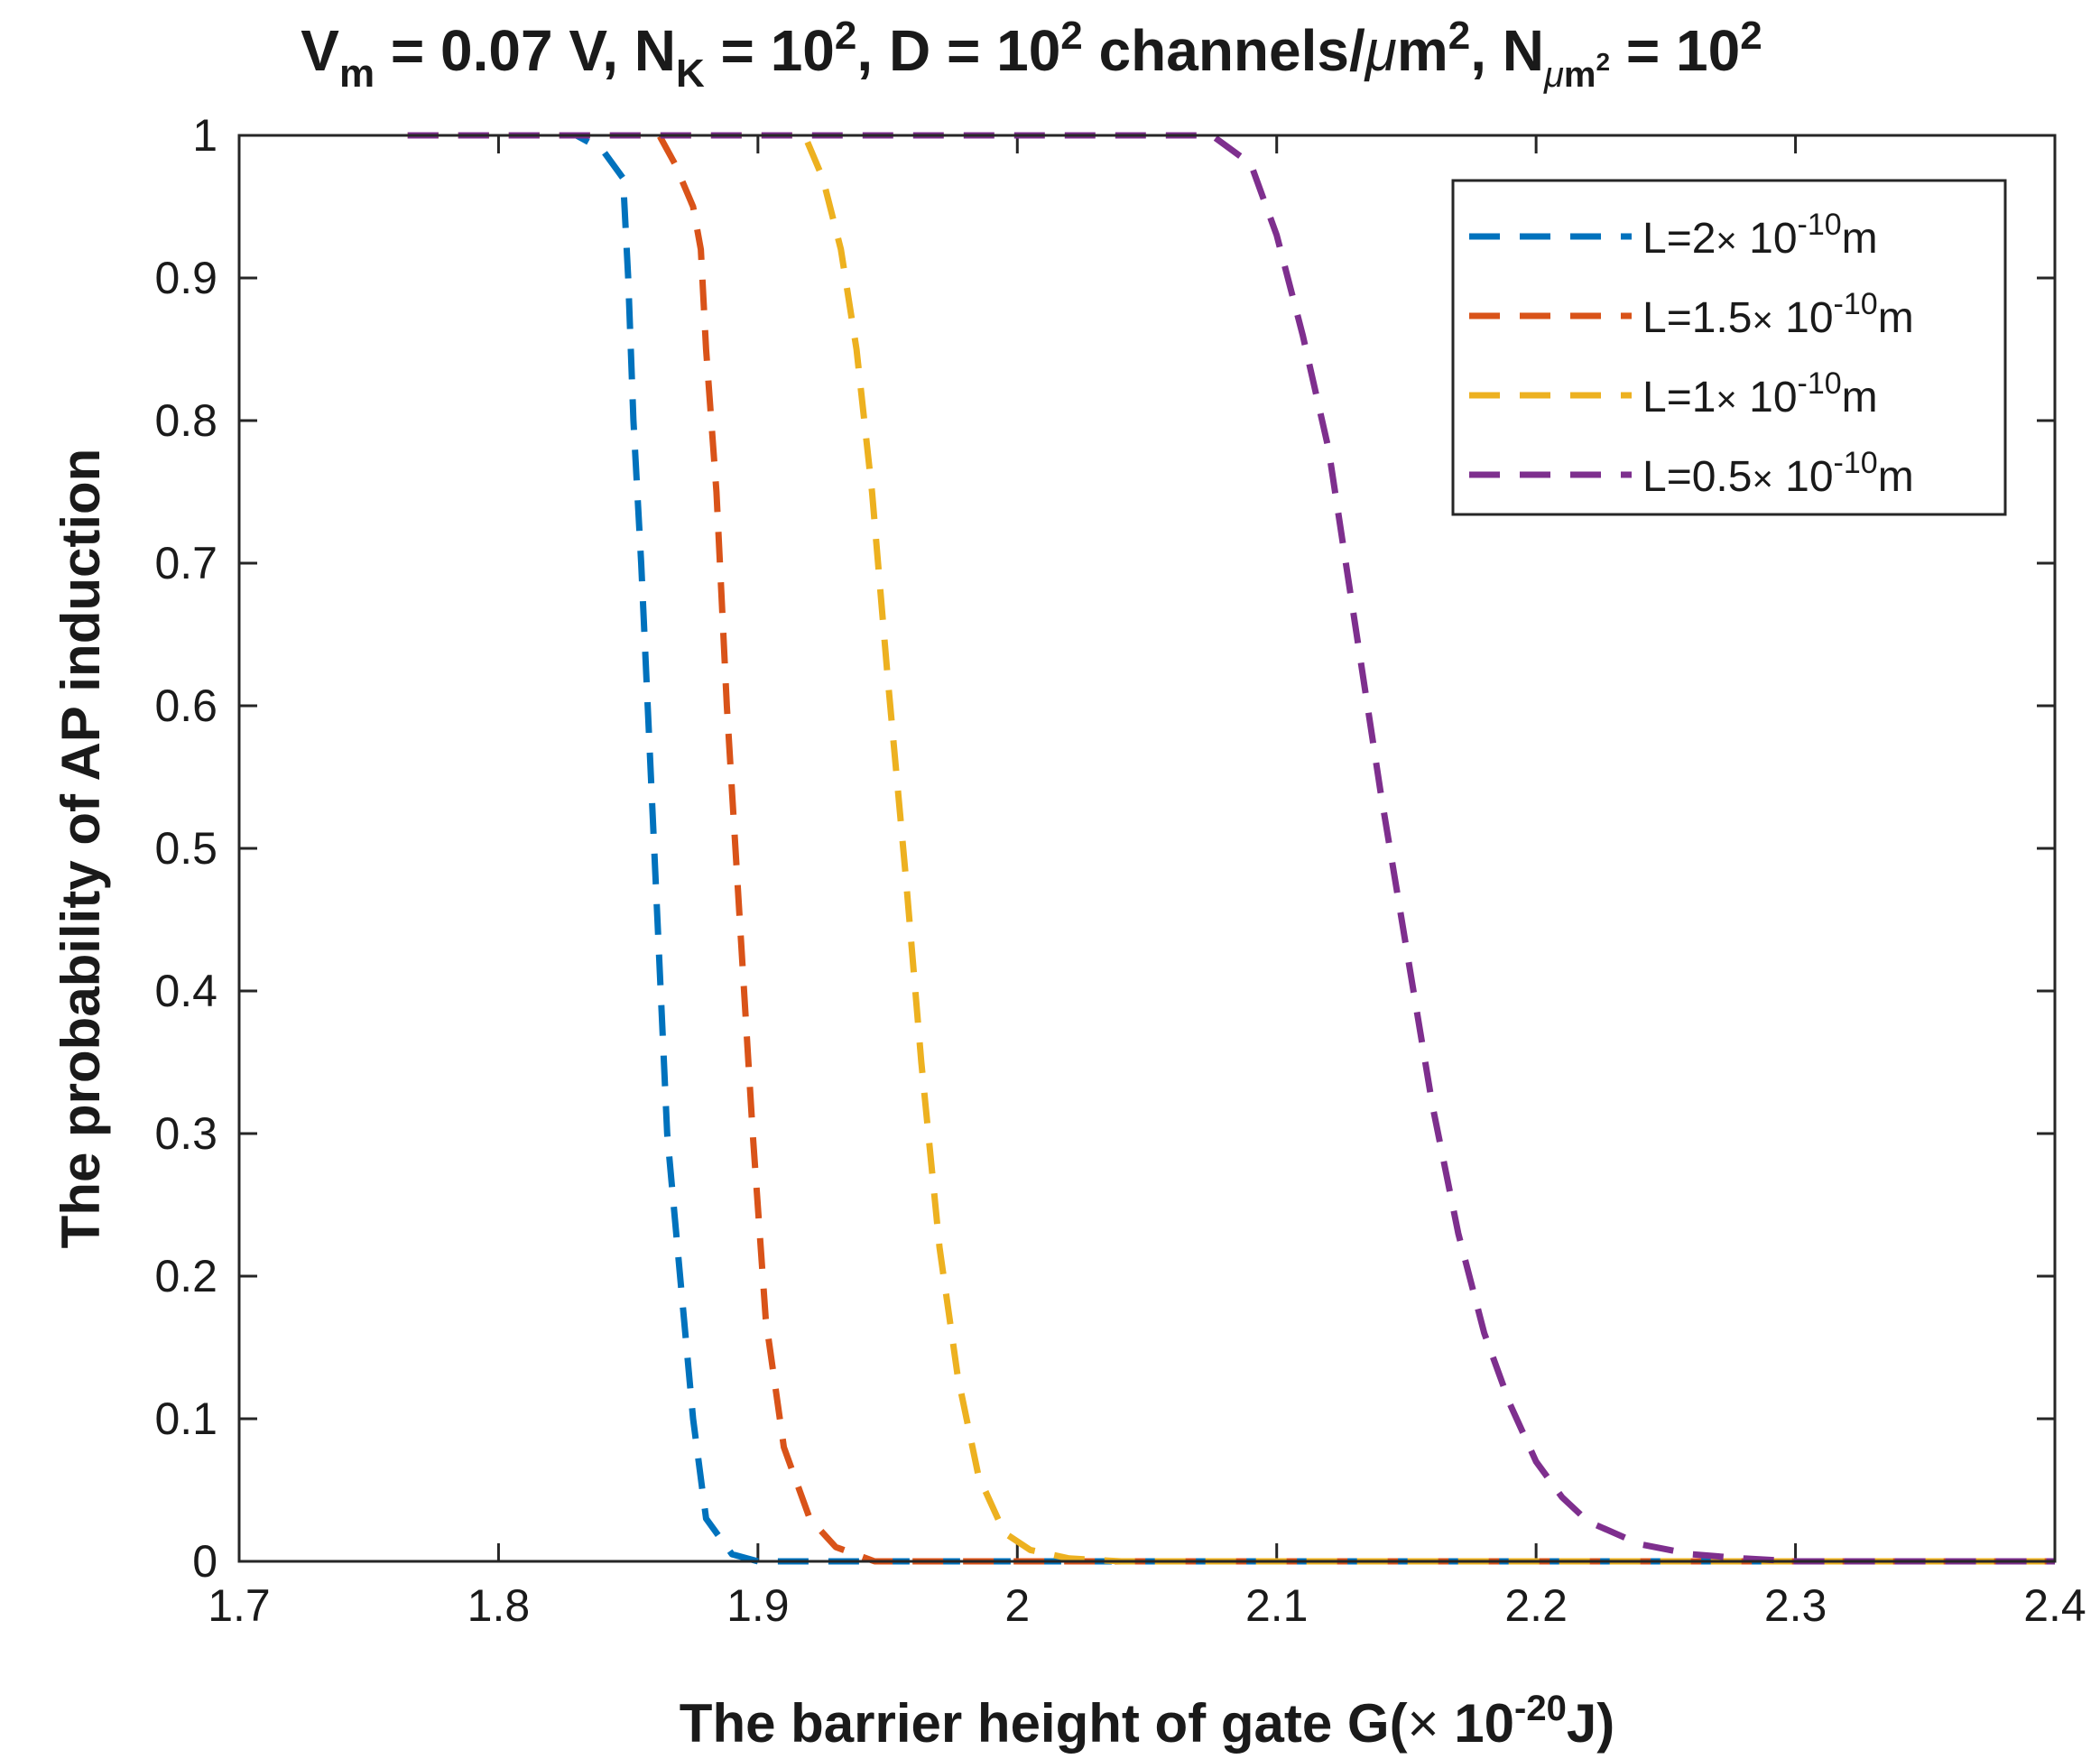  What do you see at coordinates (1679, 398) in the screenshot?
I see `legend-label-part: L=1` at bounding box center [1679, 398].